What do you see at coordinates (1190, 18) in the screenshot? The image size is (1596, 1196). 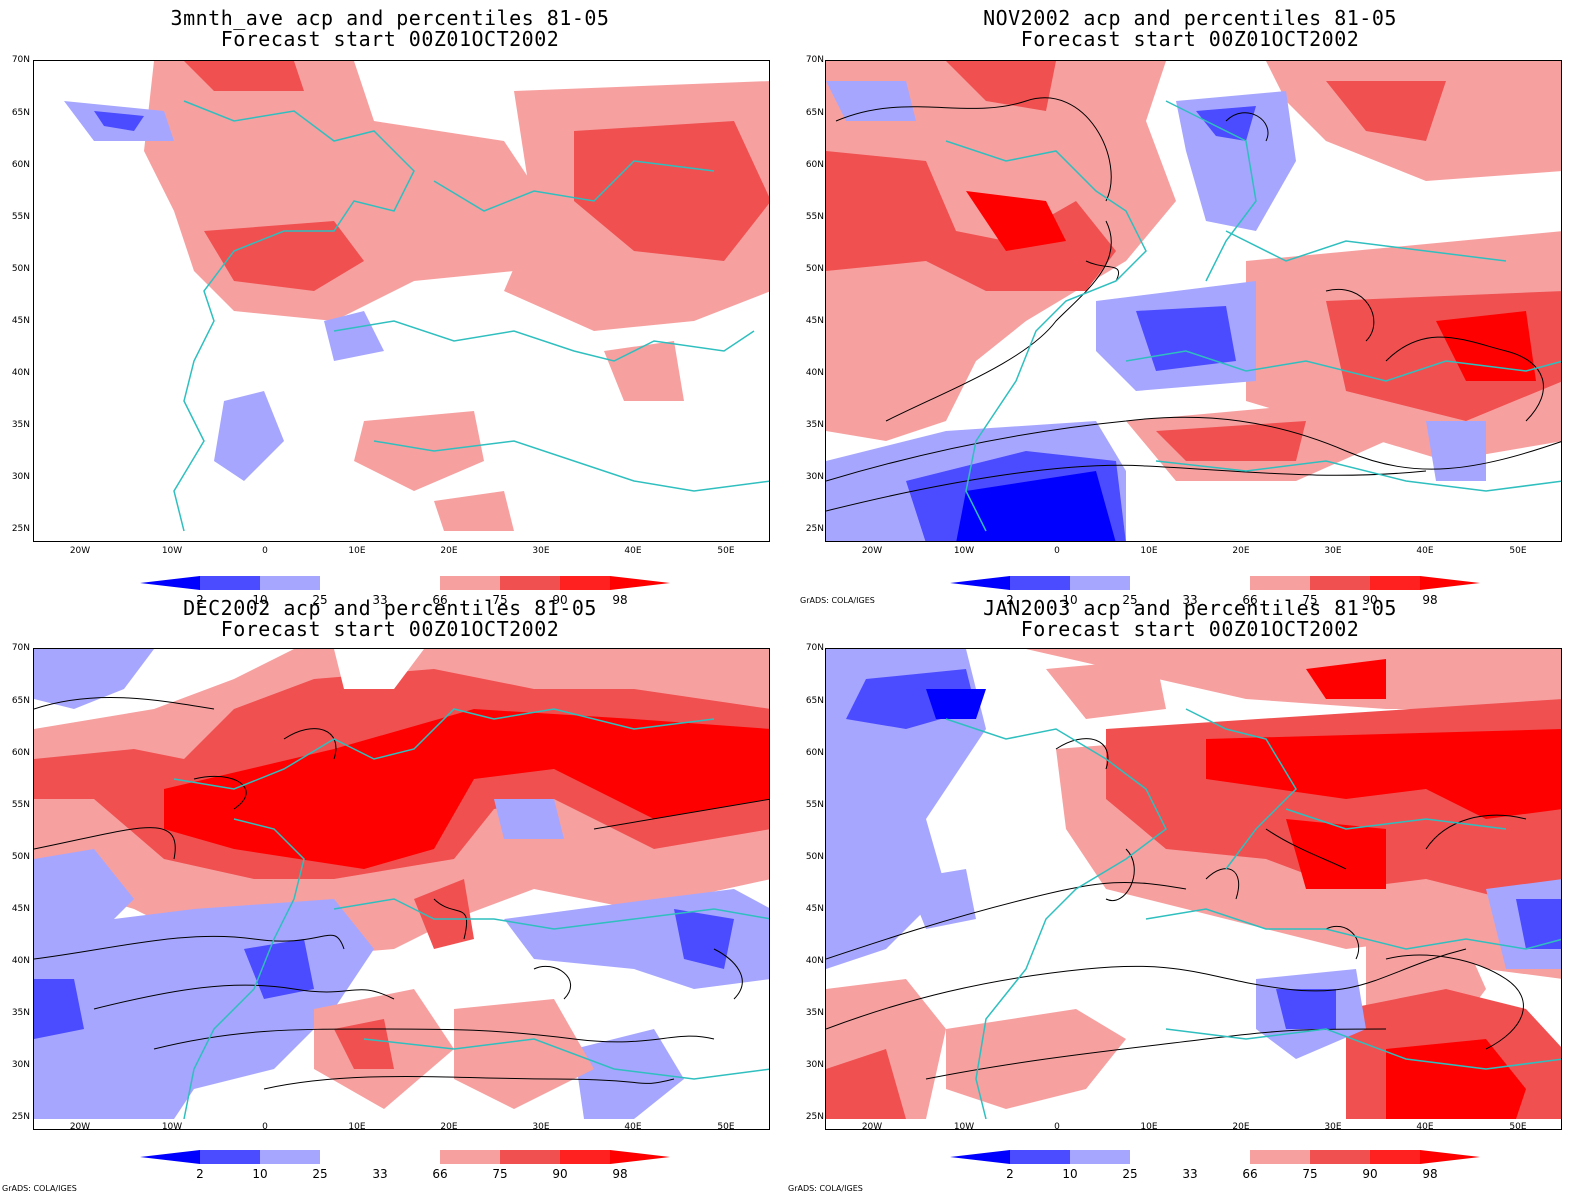 I see `panel-title: NOV2002 acp and percentiles 81-05` at bounding box center [1190, 18].